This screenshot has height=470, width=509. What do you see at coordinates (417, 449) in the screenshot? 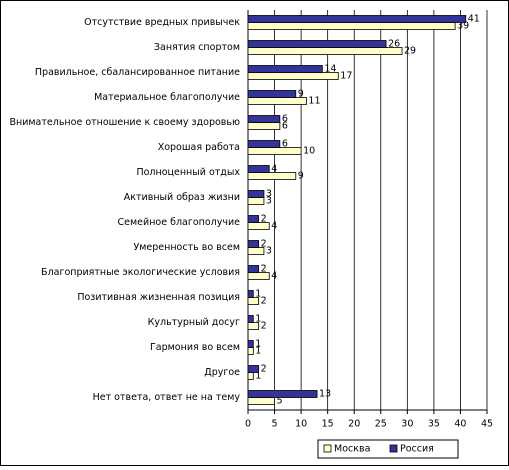
I see `legend-label: Россия` at bounding box center [417, 449].